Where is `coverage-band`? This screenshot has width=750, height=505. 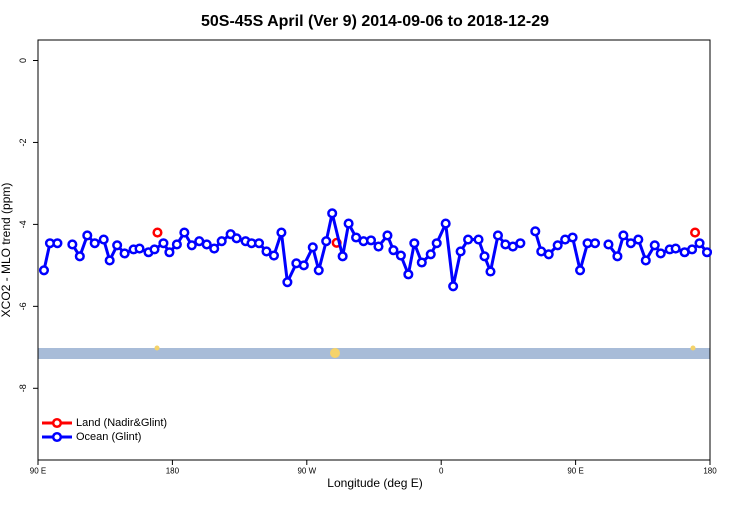
coverage-band is located at coordinates (374, 353).